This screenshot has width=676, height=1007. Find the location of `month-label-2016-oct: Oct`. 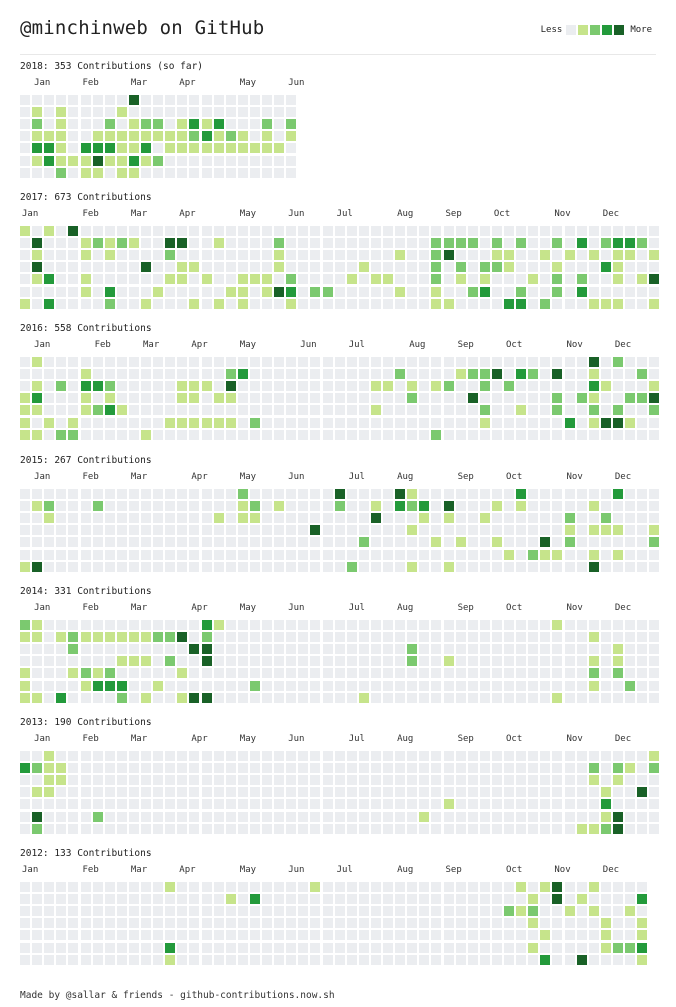

month-label-2016-oct: Oct is located at coordinates (514, 345).